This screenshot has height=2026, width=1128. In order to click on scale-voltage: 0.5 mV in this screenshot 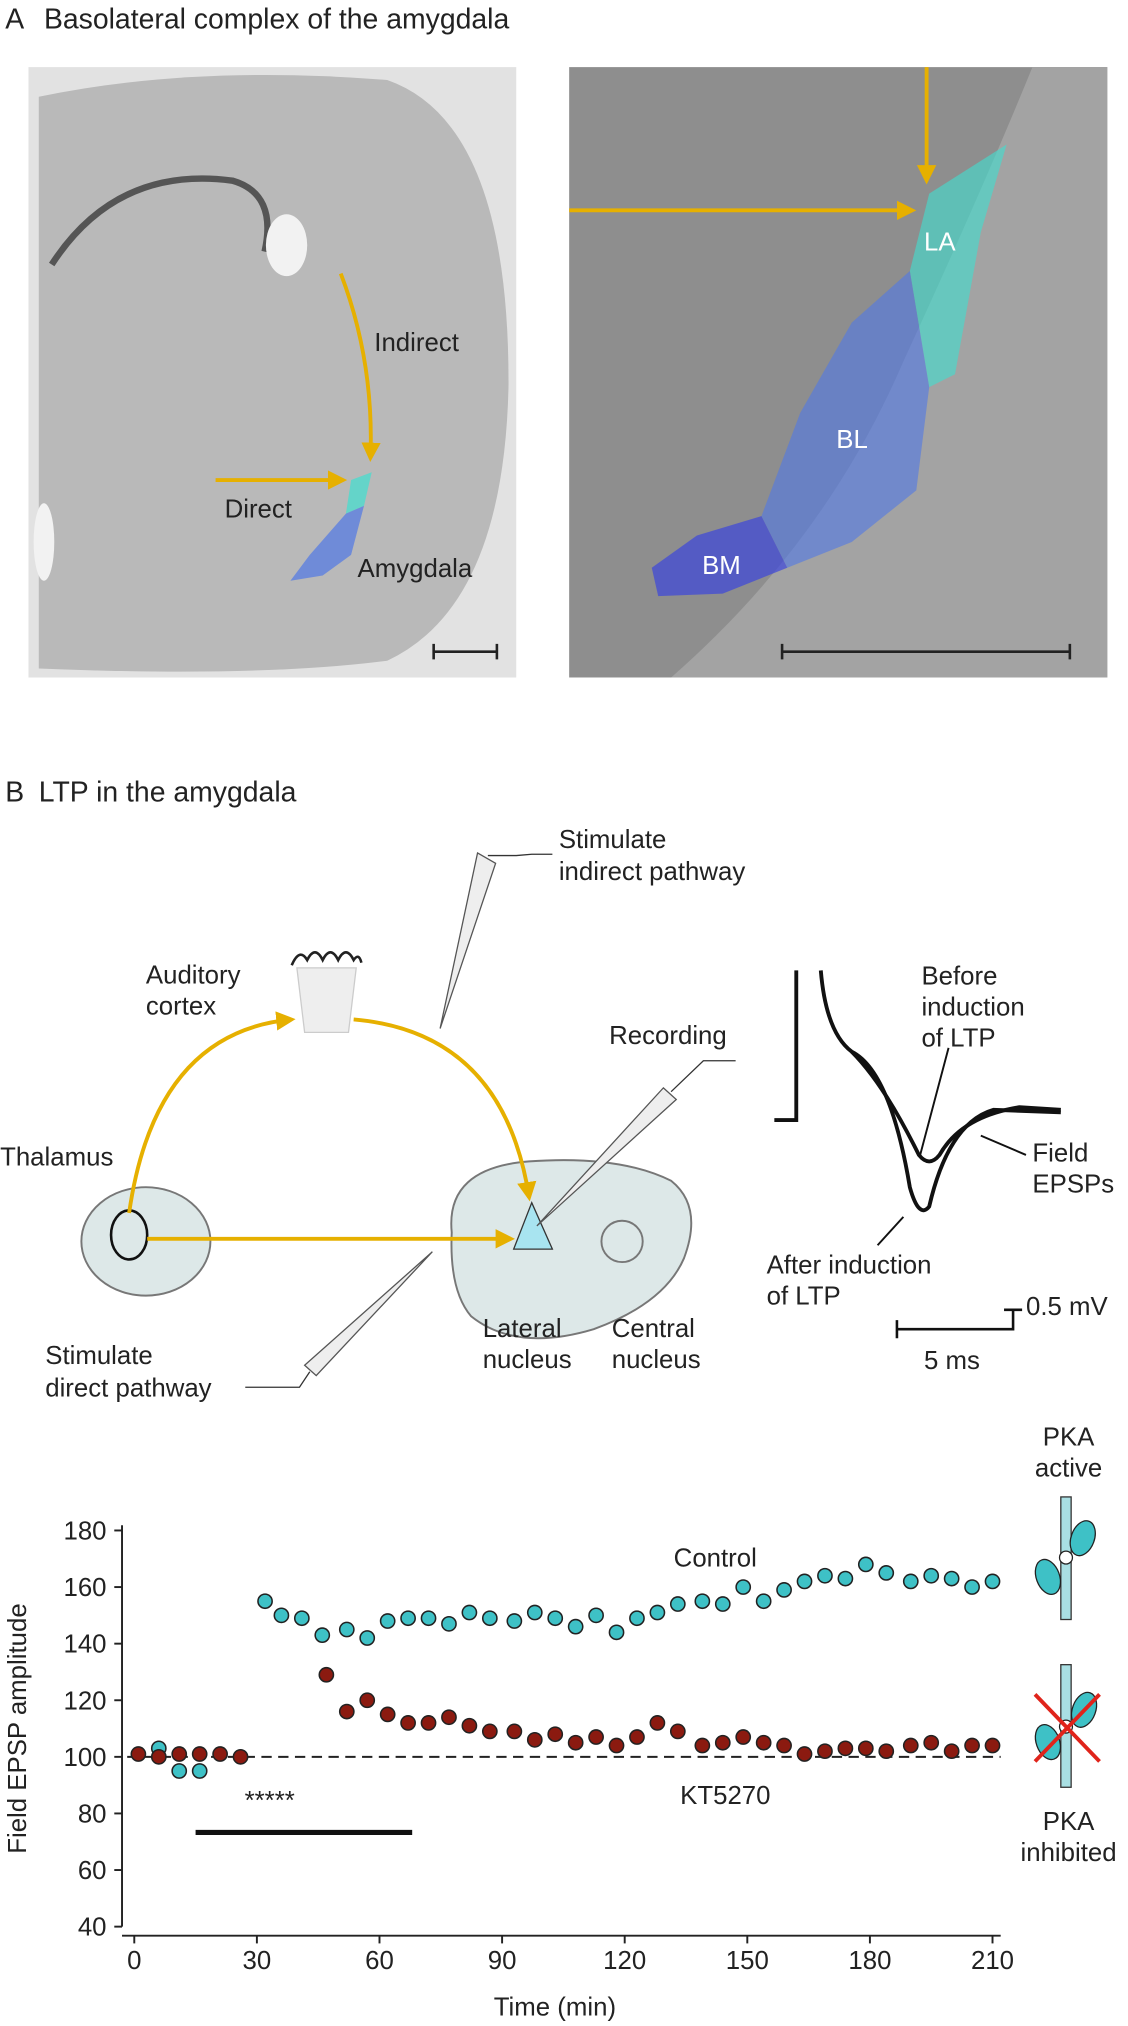, I will do `click(1067, 1307)`.